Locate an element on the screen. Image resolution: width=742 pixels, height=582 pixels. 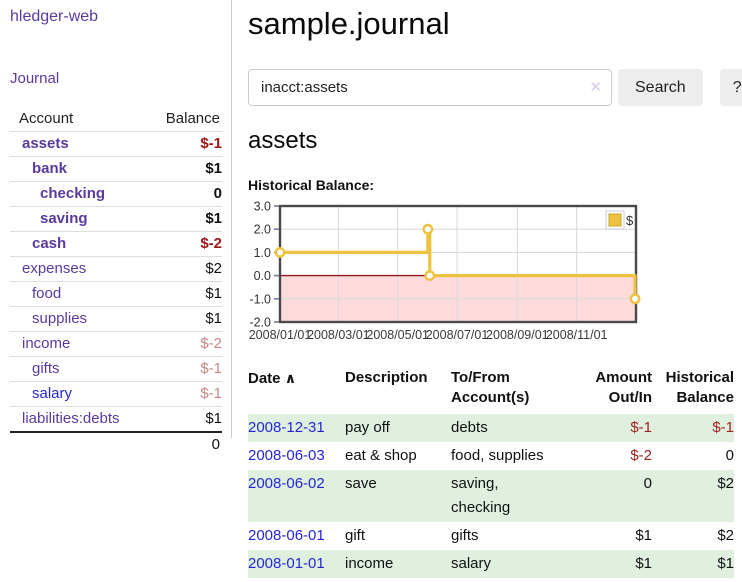
account-row: supplies $1 is located at coordinates (116, 319).